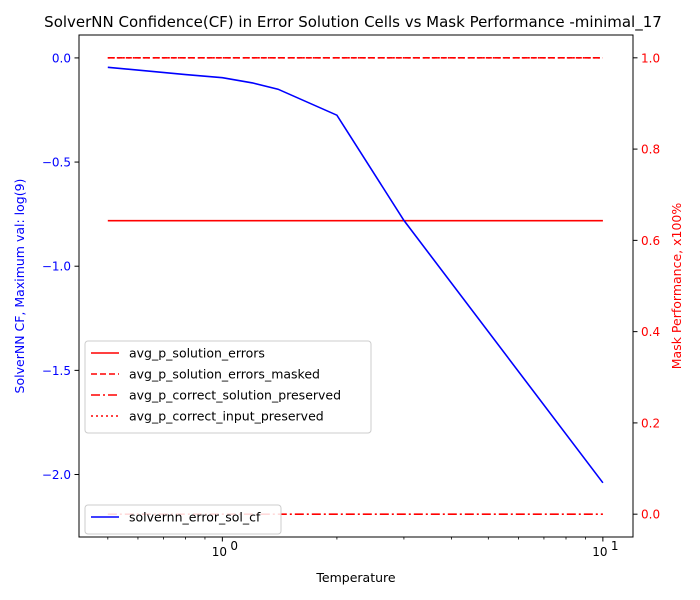  I want to click on legend-solvernn-cf: solvernn_error_sol_cf, so click(183, 519).